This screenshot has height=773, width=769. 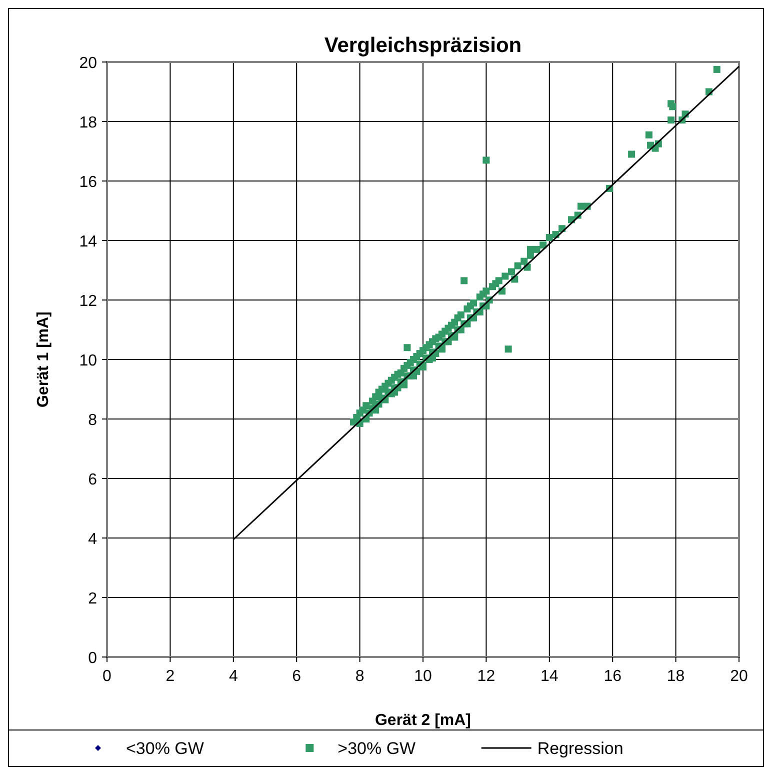 What do you see at coordinates (675, 676) in the screenshot?
I see `x-tick-label: 18` at bounding box center [675, 676].